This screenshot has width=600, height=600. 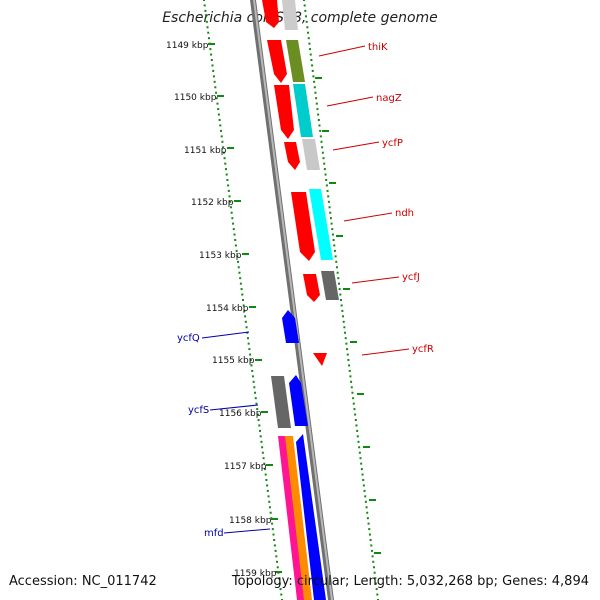 I want to click on gene-label-mfd: mfd, so click(x=214, y=533).